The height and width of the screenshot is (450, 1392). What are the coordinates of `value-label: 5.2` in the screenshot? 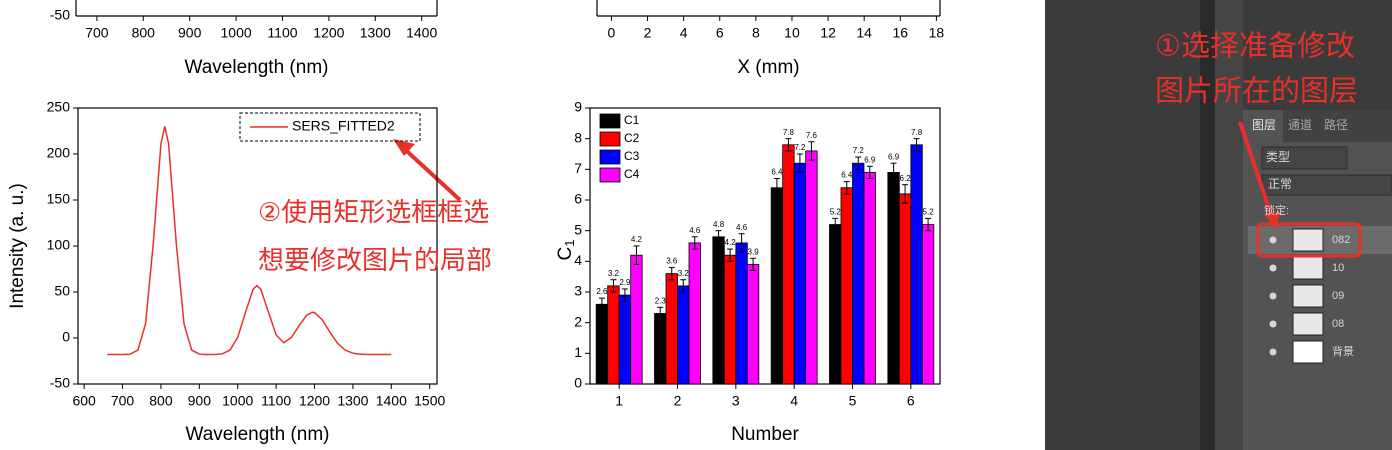 It's located at (929, 212).